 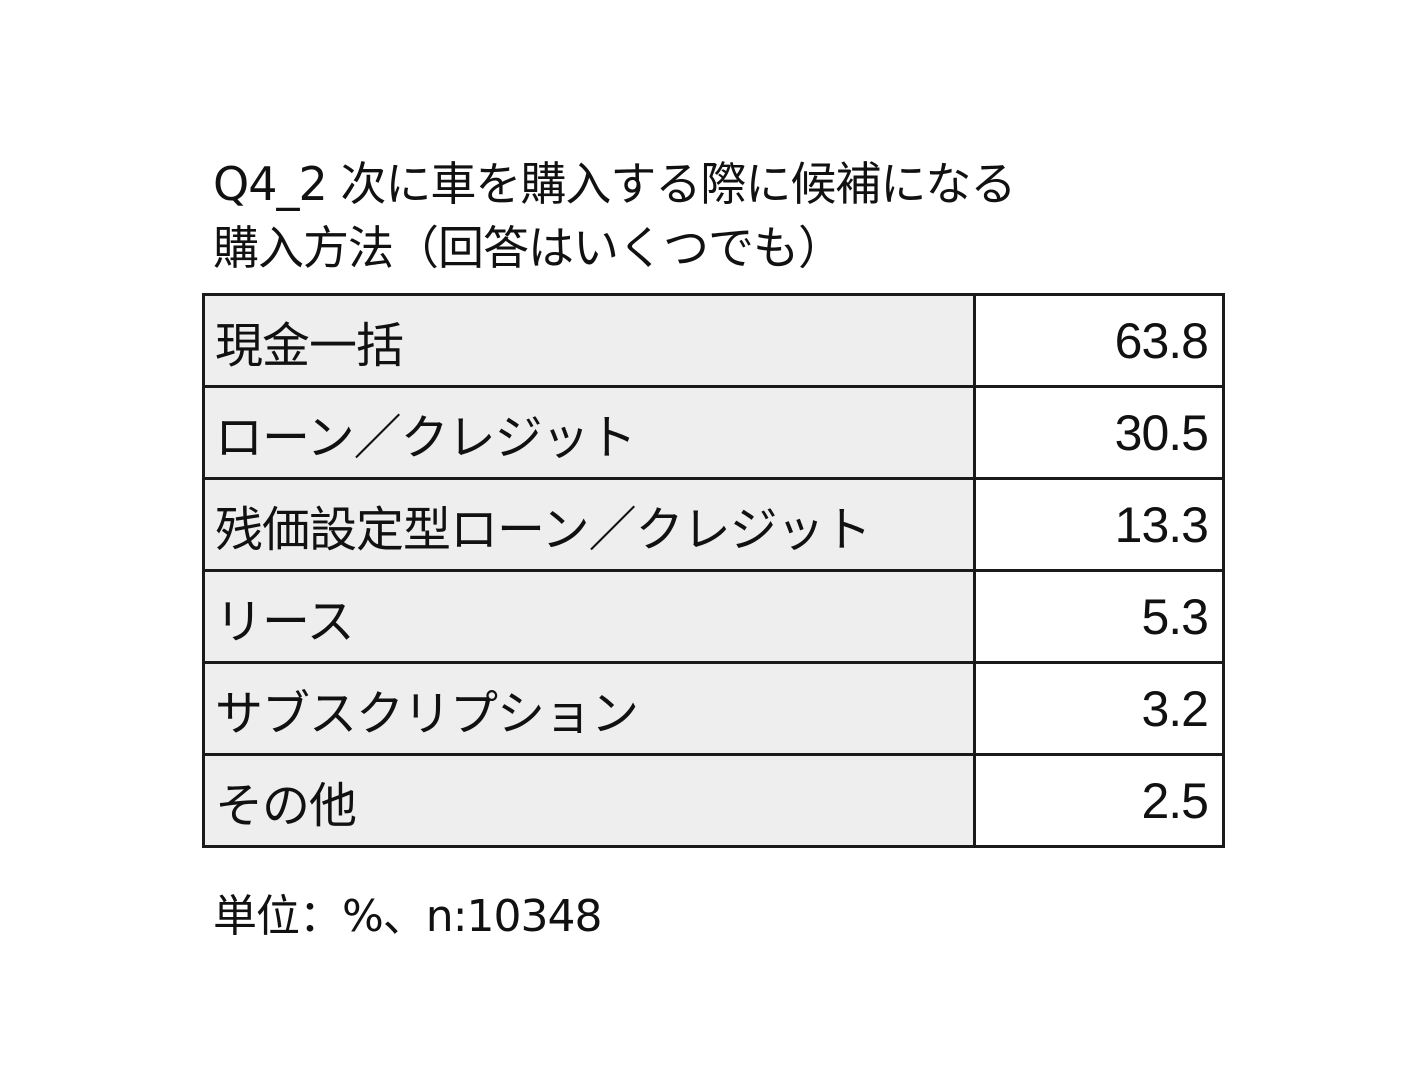 I want to click on row-label: ローン／クレジット, so click(x=589, y=432).